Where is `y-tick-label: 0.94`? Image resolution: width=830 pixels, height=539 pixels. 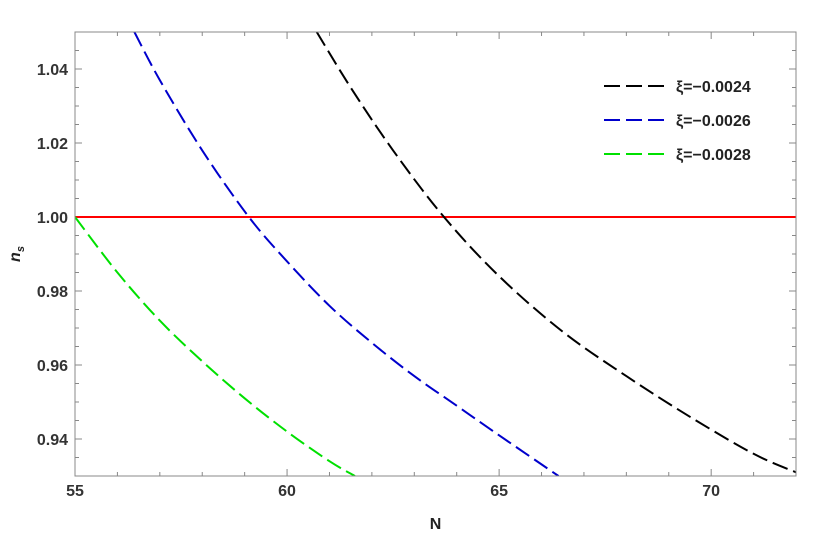
y-tick-label: 0.94 is located at coordinates (52, 440).